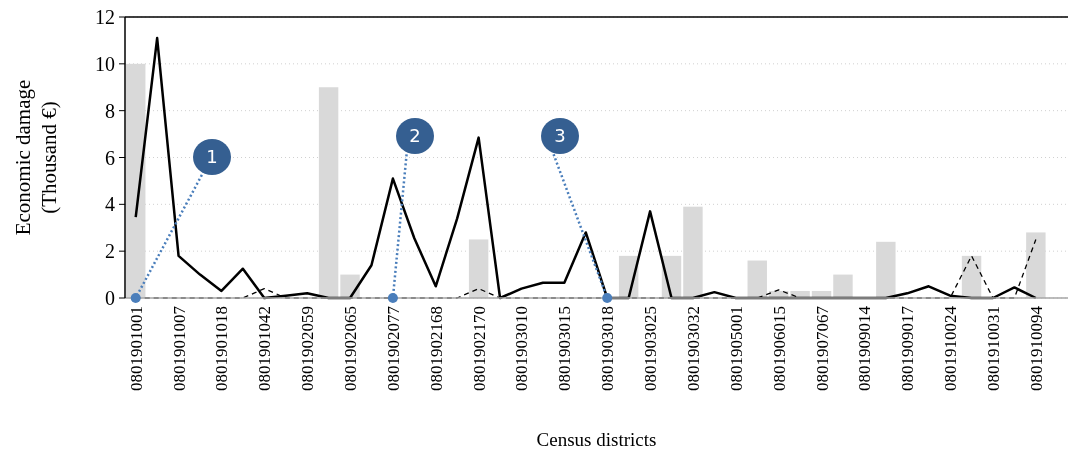 The image size is (1077, 457). What do you see at coordinates (779, 348) in the screenshot?
I see `x-tick-label: 0801906015` at bounding box center [779, 348].